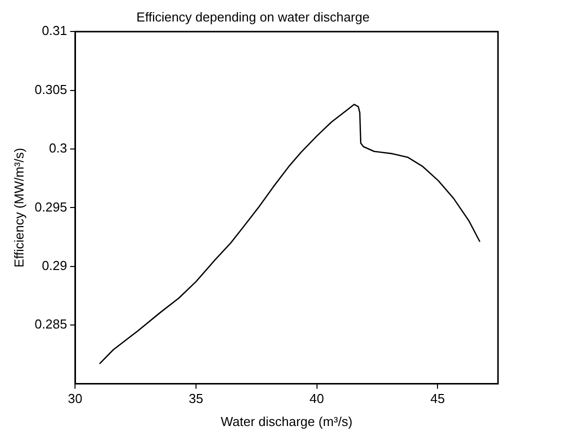 The image size is (568, 440). I want to click on y-tick-label: 0.305, so click(51, 89).